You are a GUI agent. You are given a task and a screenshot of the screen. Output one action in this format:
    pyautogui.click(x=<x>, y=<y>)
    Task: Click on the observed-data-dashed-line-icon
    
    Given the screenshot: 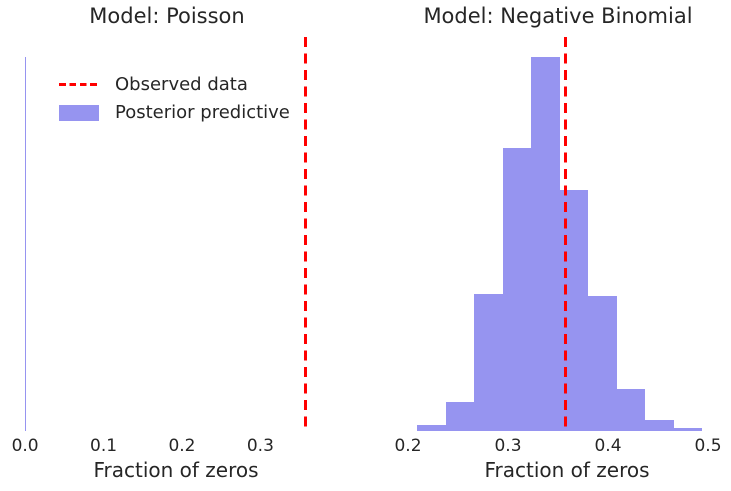 What is the action you would take?
    pyautogui.click(x=78, y=84)
    